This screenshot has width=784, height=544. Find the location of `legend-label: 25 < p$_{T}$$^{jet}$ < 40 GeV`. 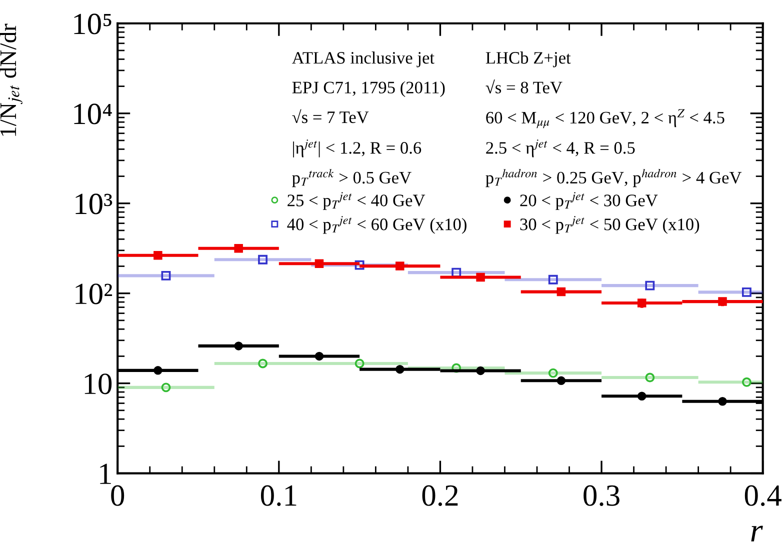

legend-label: 25 < p$_{T}$$^{jet}$ < 40 GeV is located at coordinates (357, 201).